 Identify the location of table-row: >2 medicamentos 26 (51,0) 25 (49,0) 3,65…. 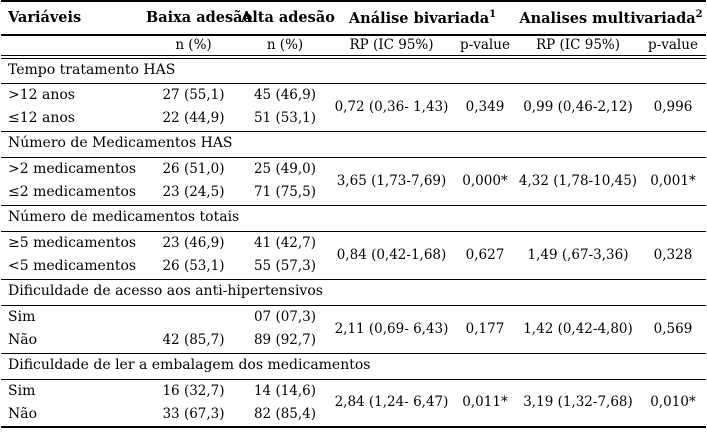
(353, 172).